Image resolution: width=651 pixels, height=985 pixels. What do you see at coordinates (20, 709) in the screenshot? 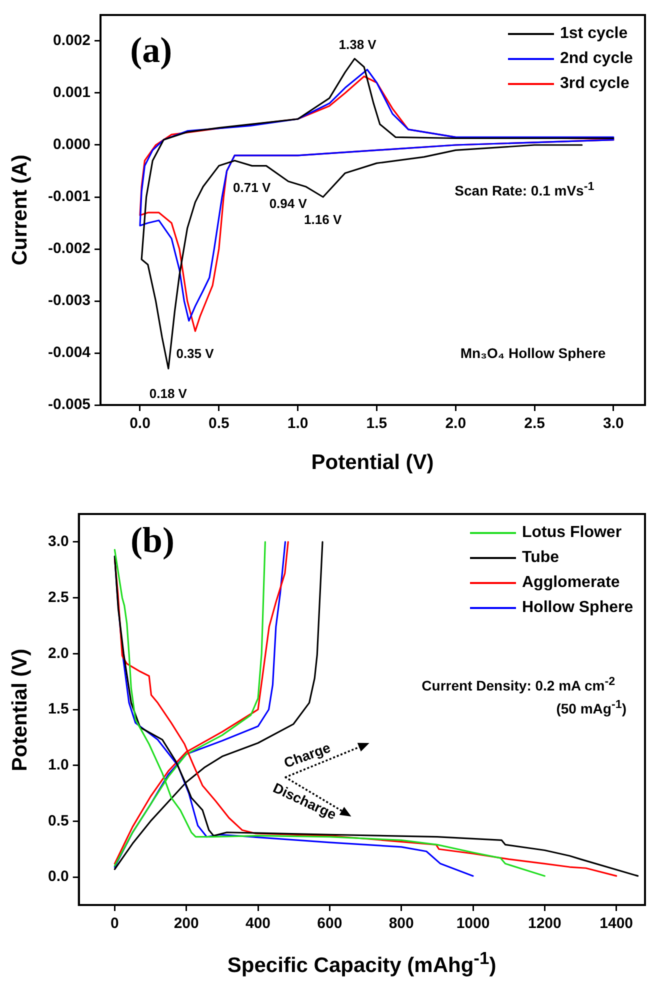
I see `y-axis-title: Potential (V)` at bounding box center [20, 709].